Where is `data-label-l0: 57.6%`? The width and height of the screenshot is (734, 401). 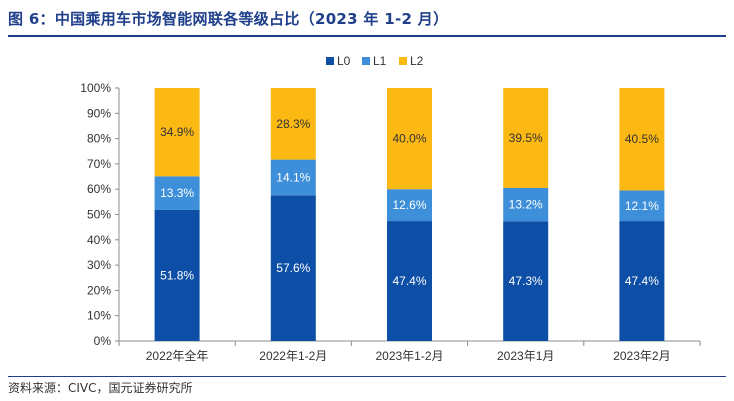
data-label-l0: 57.6% is located at coordinates (293, 268).